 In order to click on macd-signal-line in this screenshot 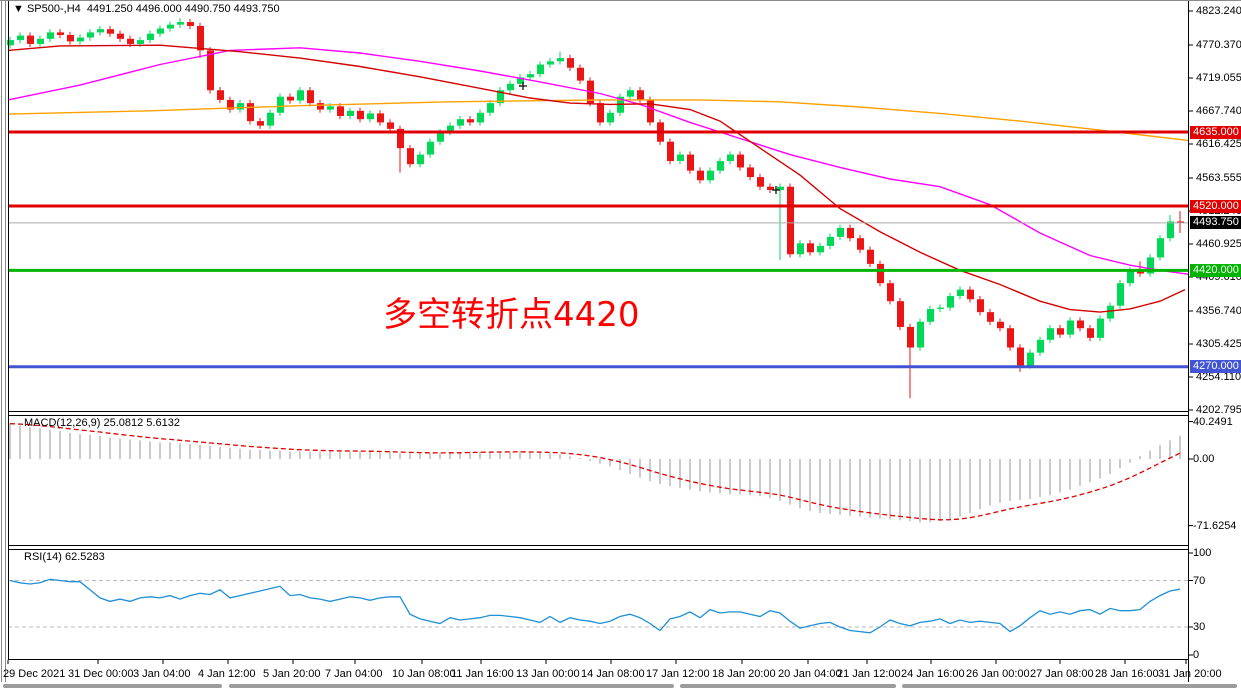, I will do `click(595, 472)`.